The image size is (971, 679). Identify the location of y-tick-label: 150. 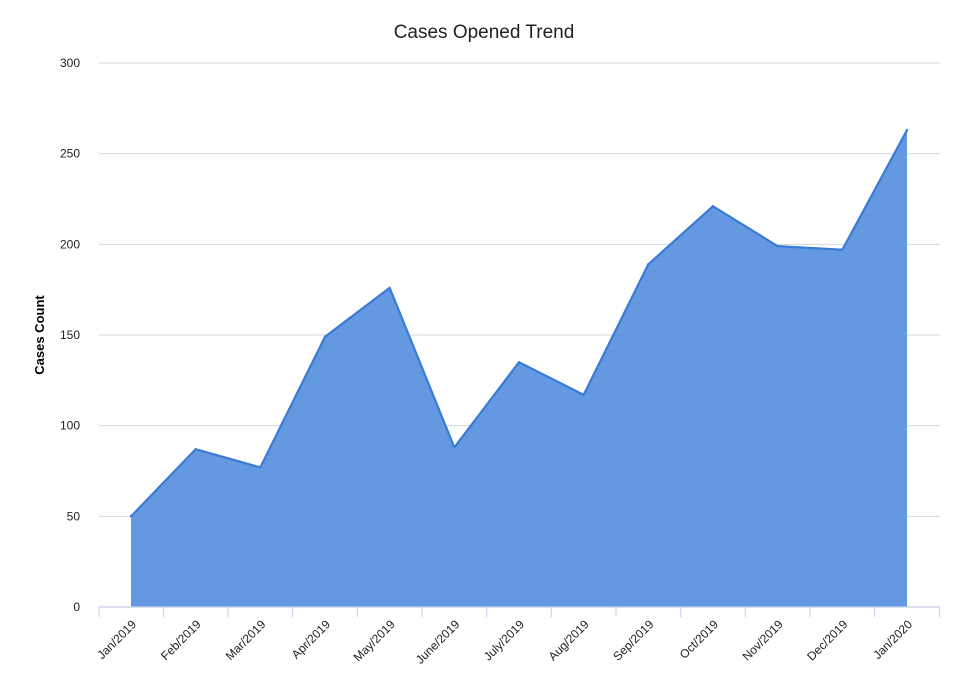
(70, 335).